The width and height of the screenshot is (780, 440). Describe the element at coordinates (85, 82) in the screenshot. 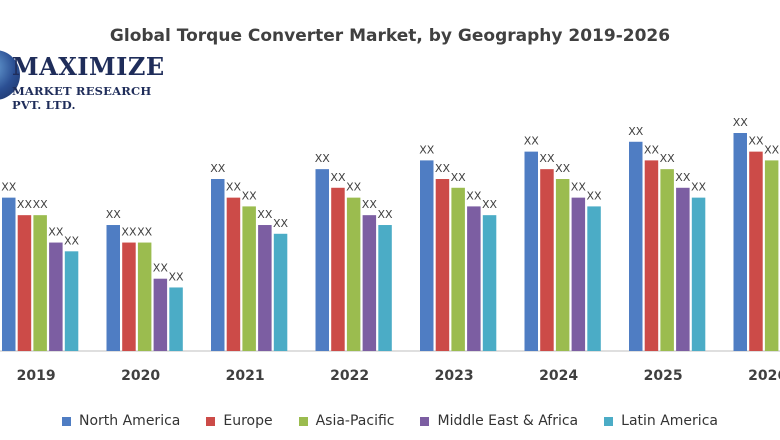

I see `maximize-logo: MAXIMIZE MARKET RESEARCH PVT. LTD.` at that location.